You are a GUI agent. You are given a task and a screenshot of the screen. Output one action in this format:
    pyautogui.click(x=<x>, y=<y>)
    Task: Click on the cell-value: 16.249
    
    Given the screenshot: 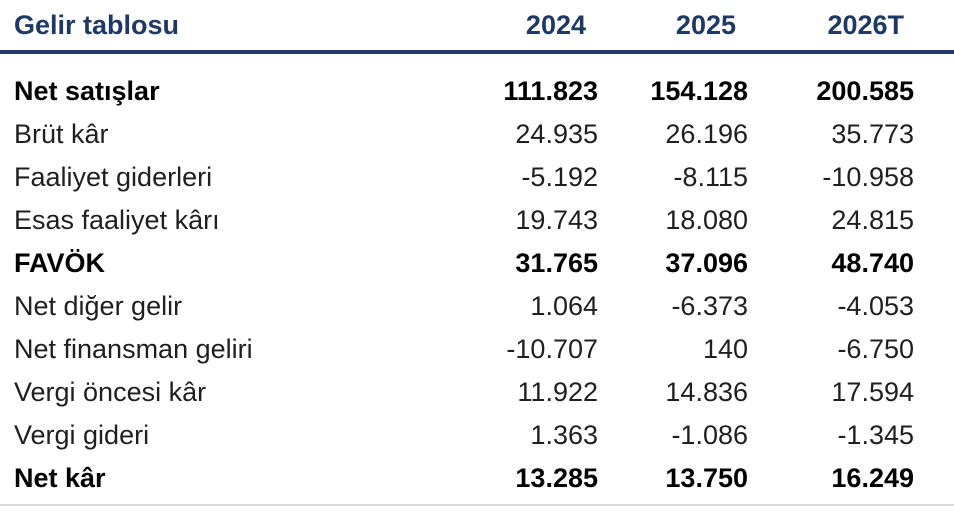 What is the action you would take?
    pyautogui.click(x=852, y=481)
    